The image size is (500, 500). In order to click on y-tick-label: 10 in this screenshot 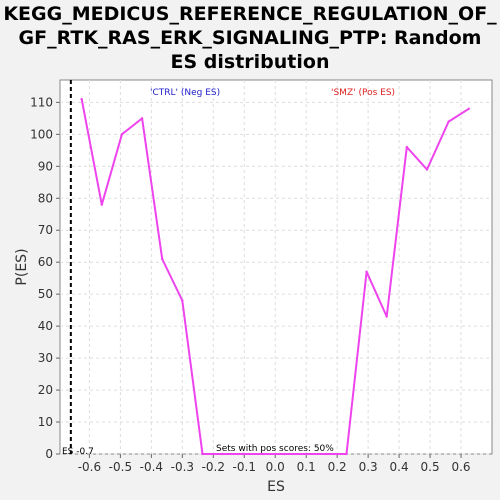, I will do `click(45, 422)`.